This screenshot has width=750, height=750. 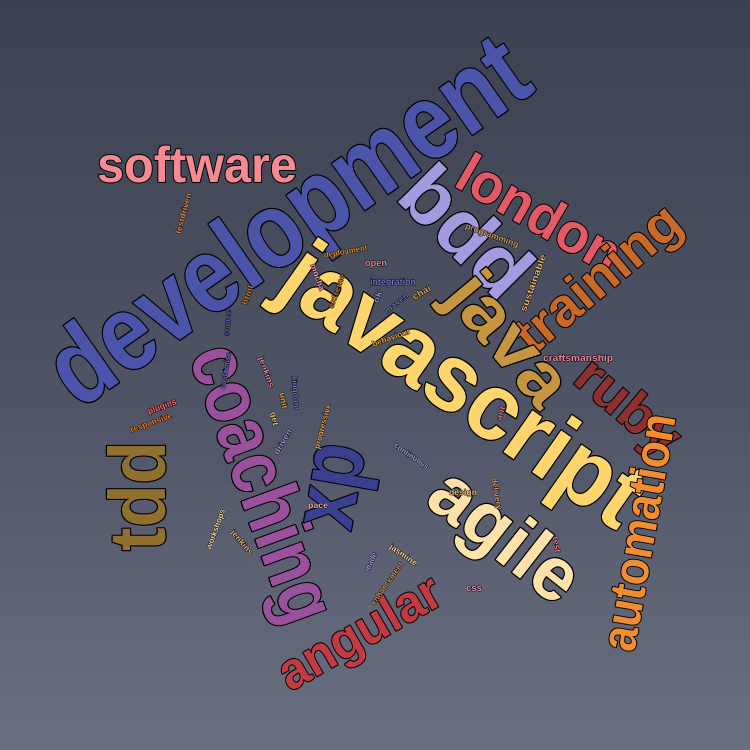 What do you see at coordinates (376, 263) in the screenshot?
I see `word-open: open` at bounding box center [376, 263].